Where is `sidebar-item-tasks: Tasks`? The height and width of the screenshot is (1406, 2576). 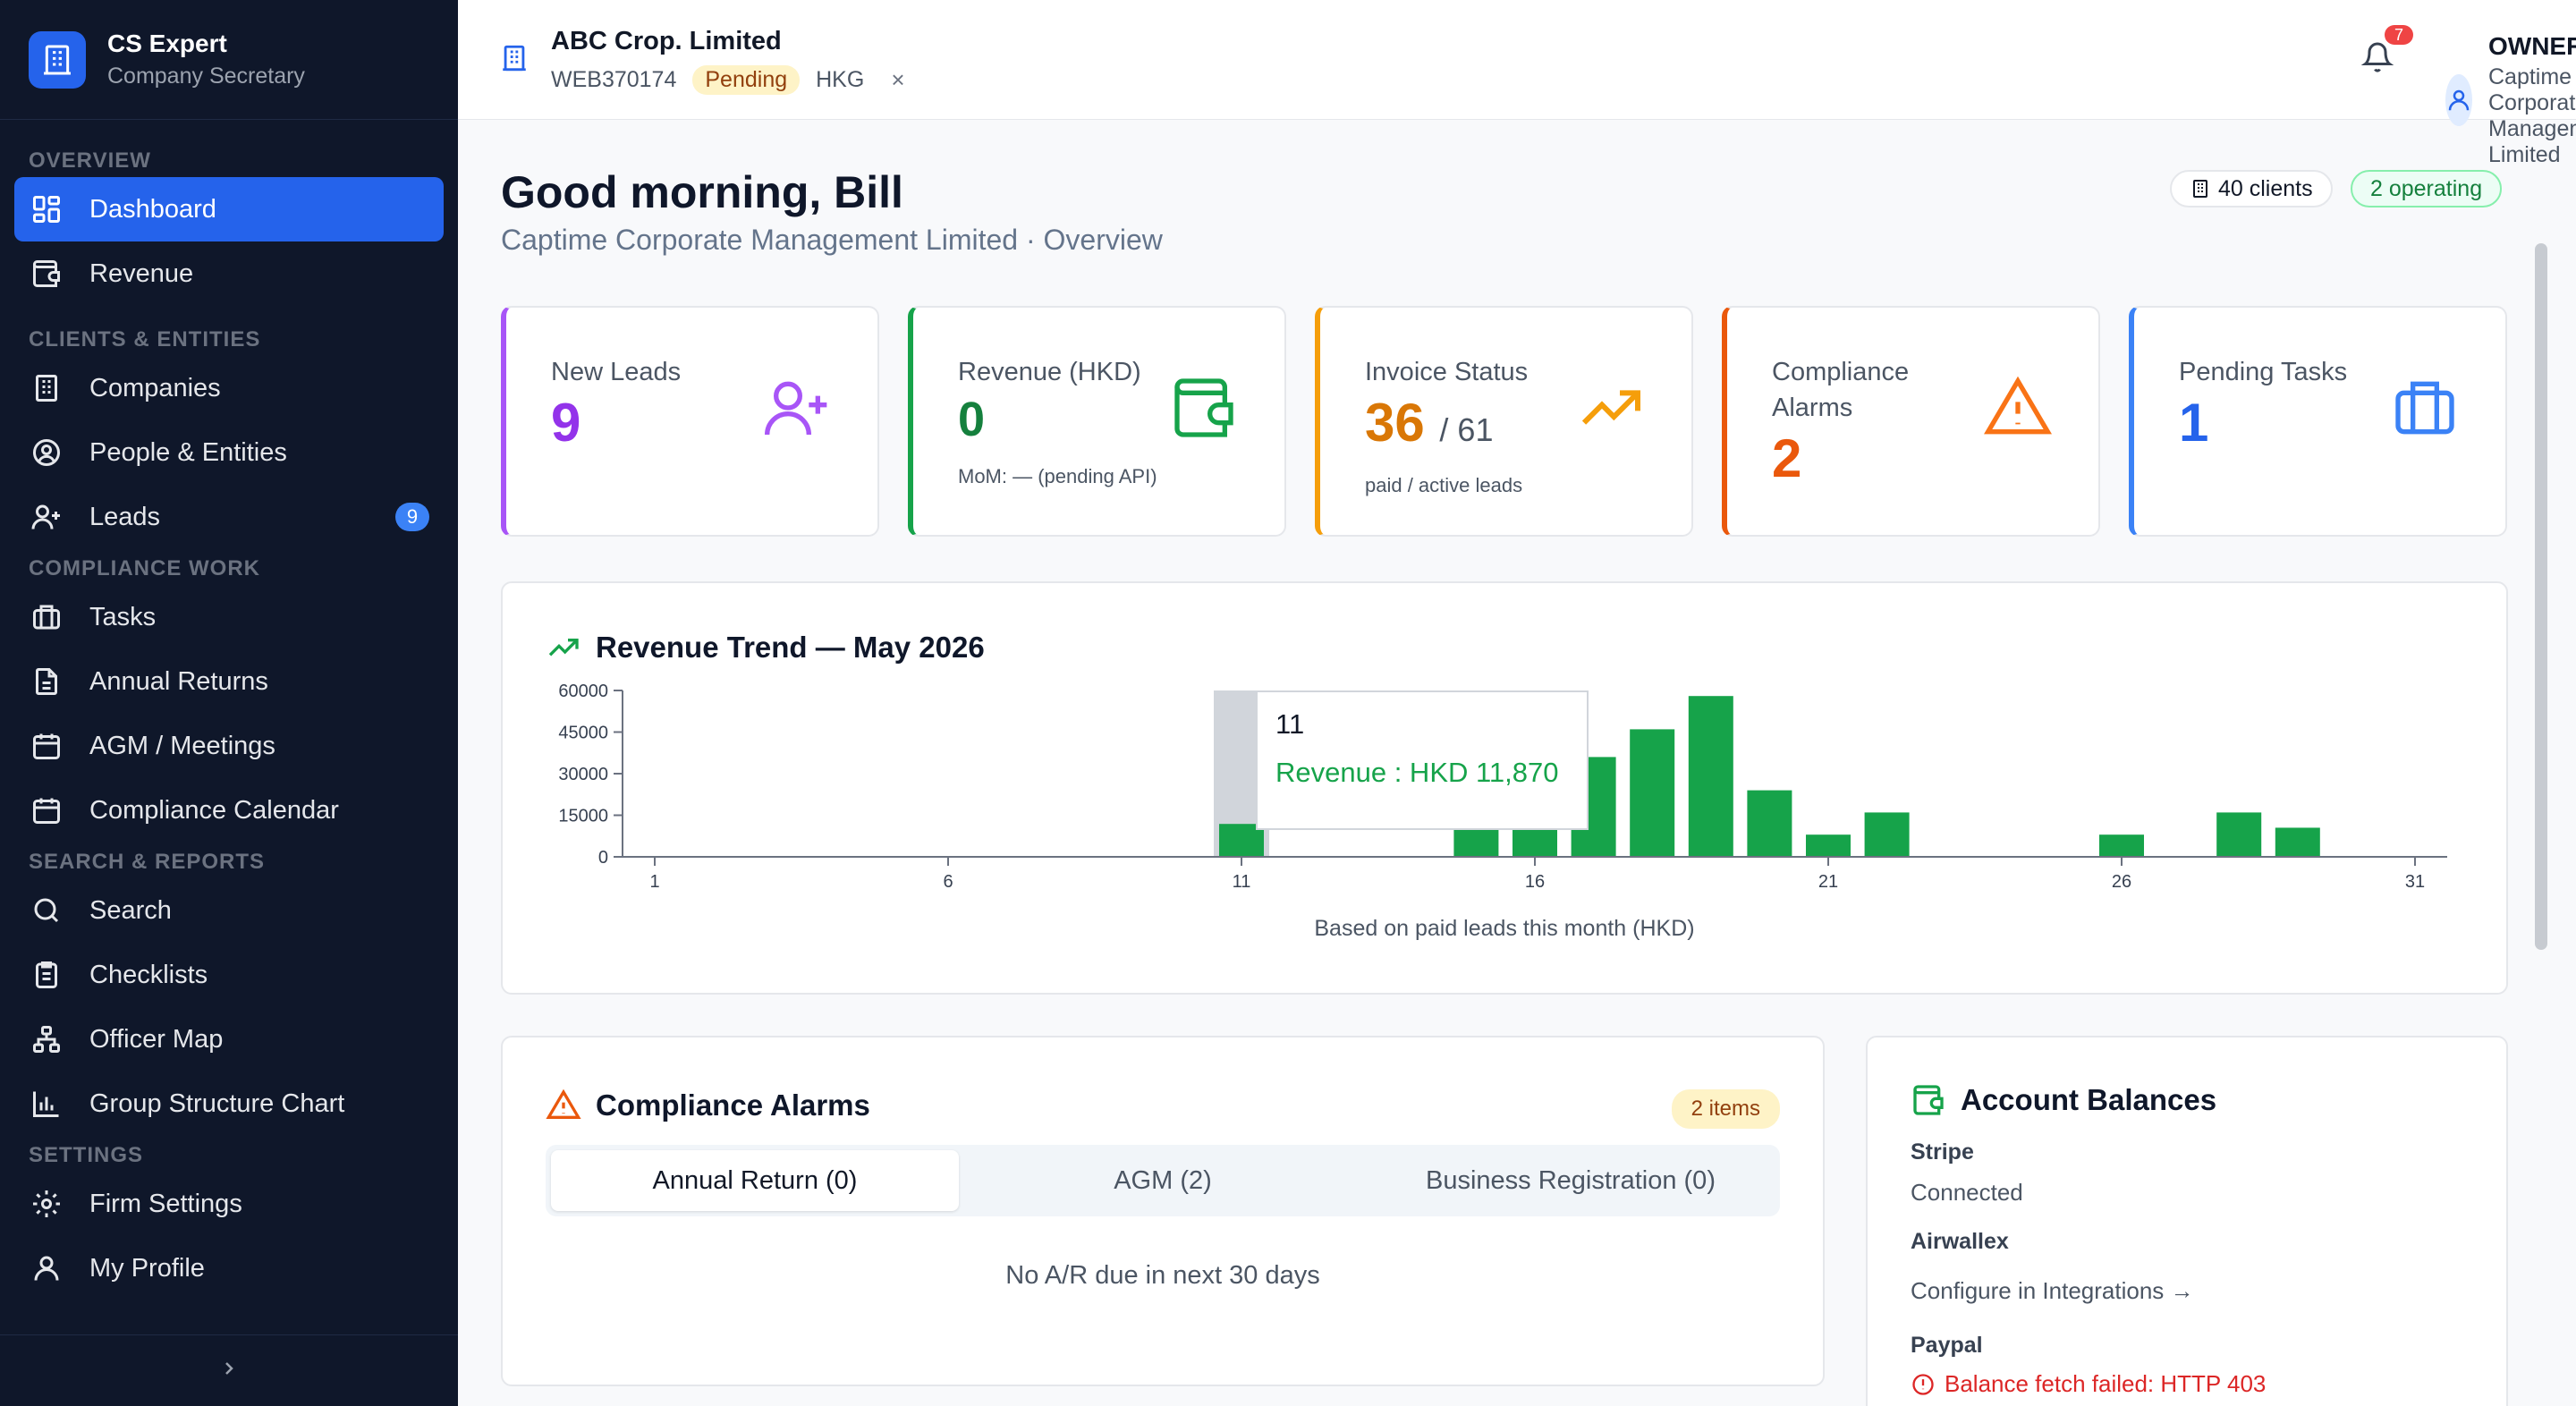 sidebar-item-tasks: Tasks is located at coordinates (229, 617).